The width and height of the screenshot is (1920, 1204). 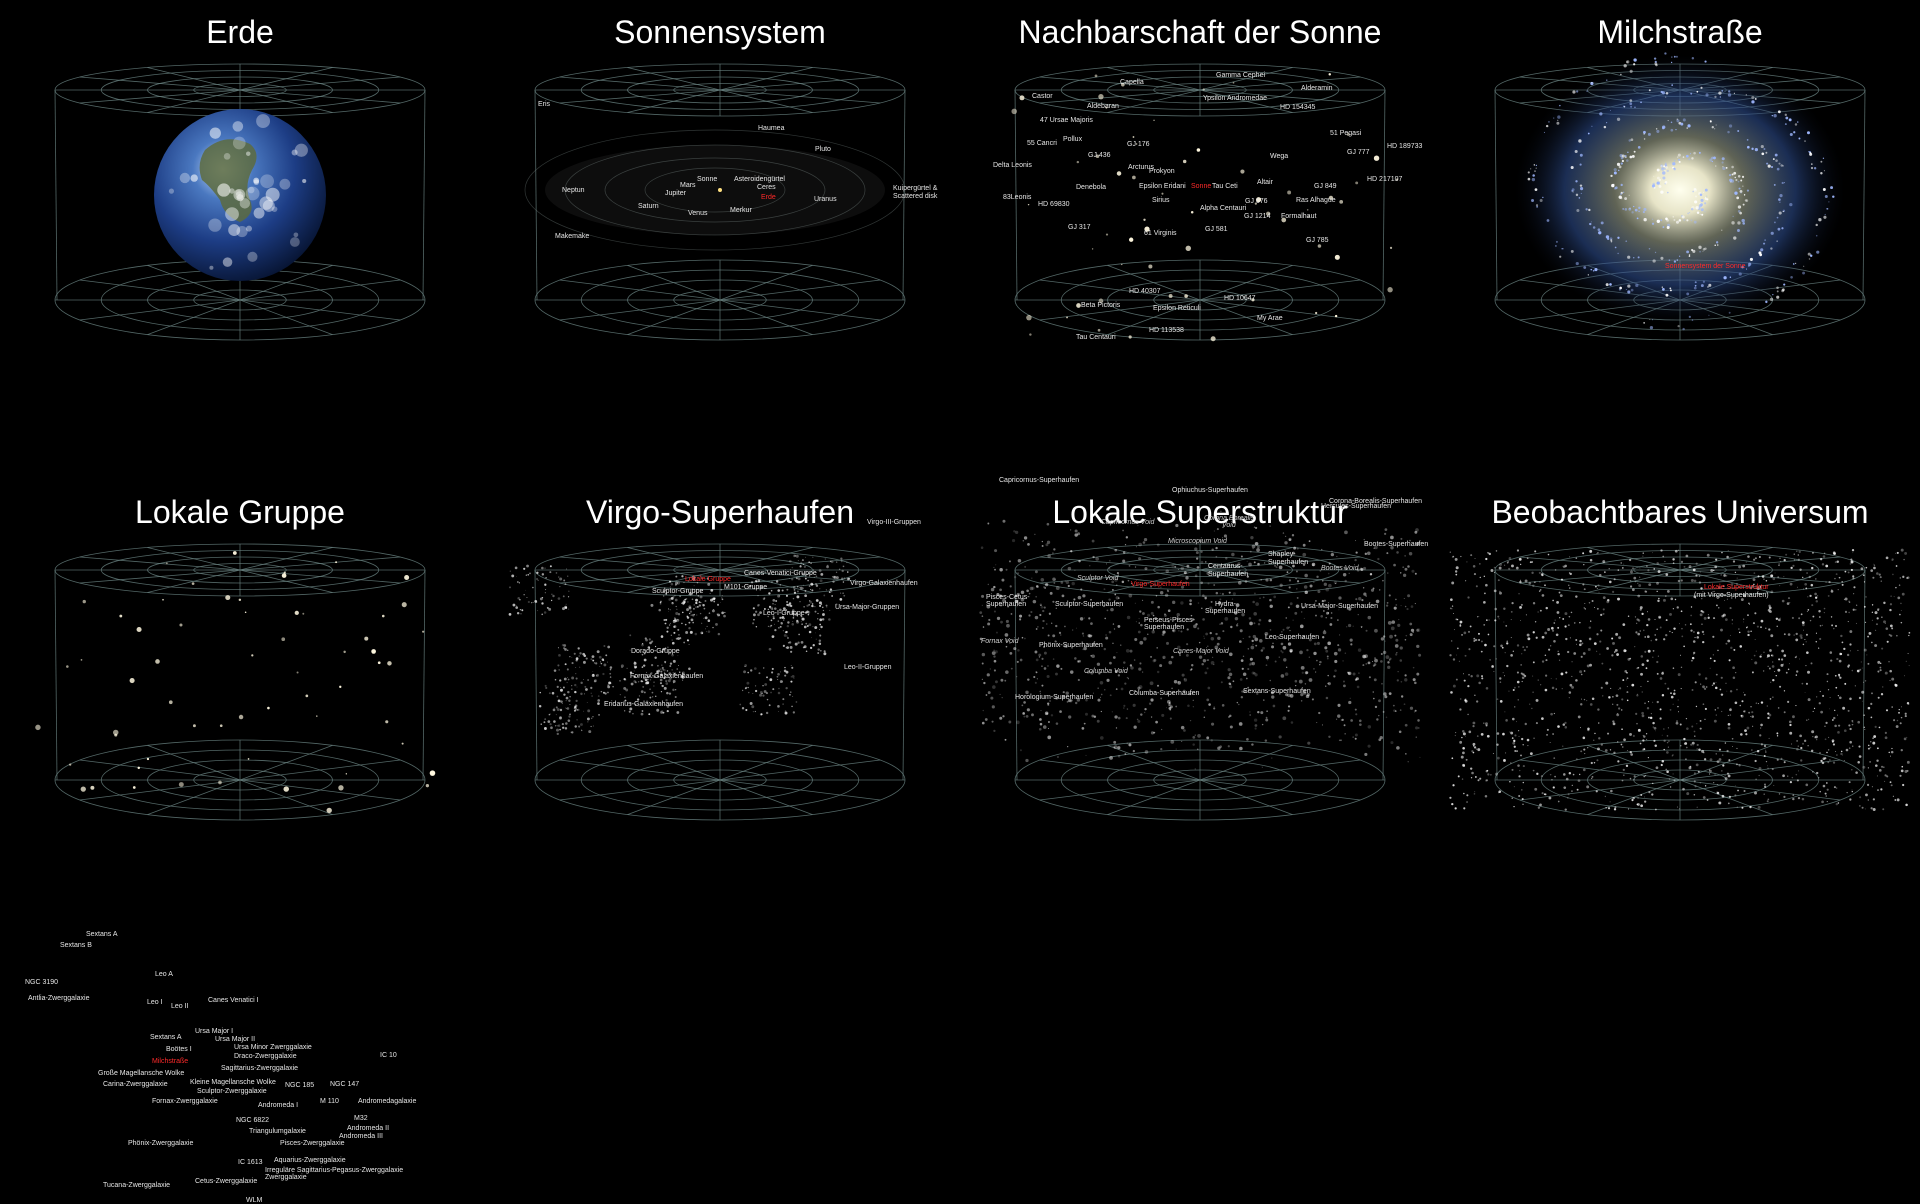 What do you see at coordinates (368, 1128) in the screenshot?
I see `object-label: Andromeda II` at bounding box center [368, 1128].